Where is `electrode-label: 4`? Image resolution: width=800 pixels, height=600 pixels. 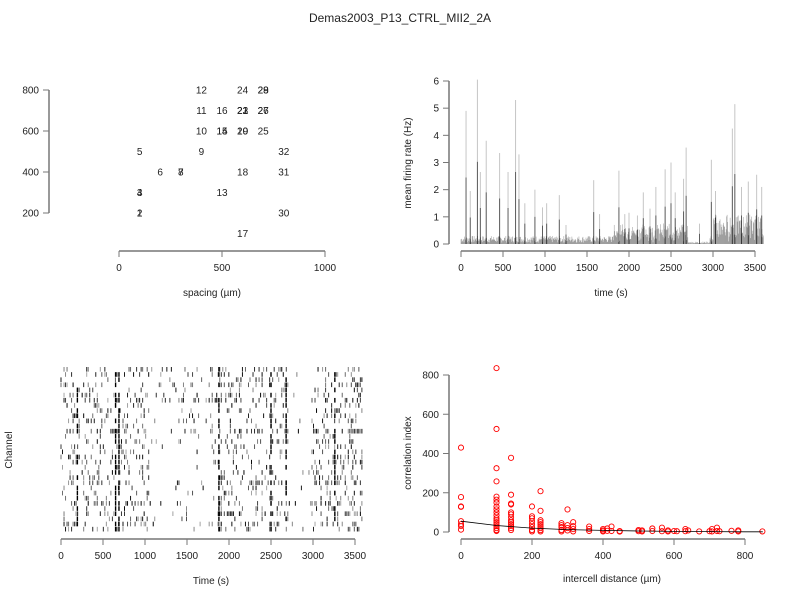 electrode-label: 4 is located at coordinates (140, 193).